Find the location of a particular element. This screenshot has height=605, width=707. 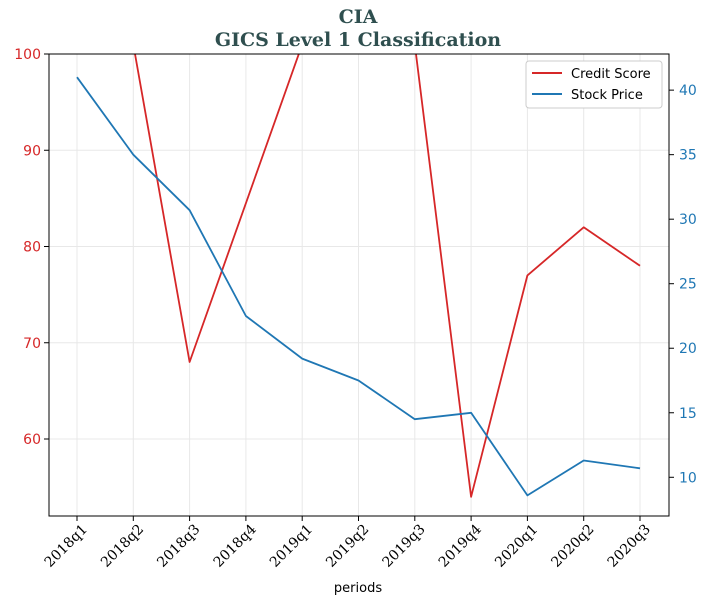

x-tick-label: 2019q3 is located at coordinates (403, 546).